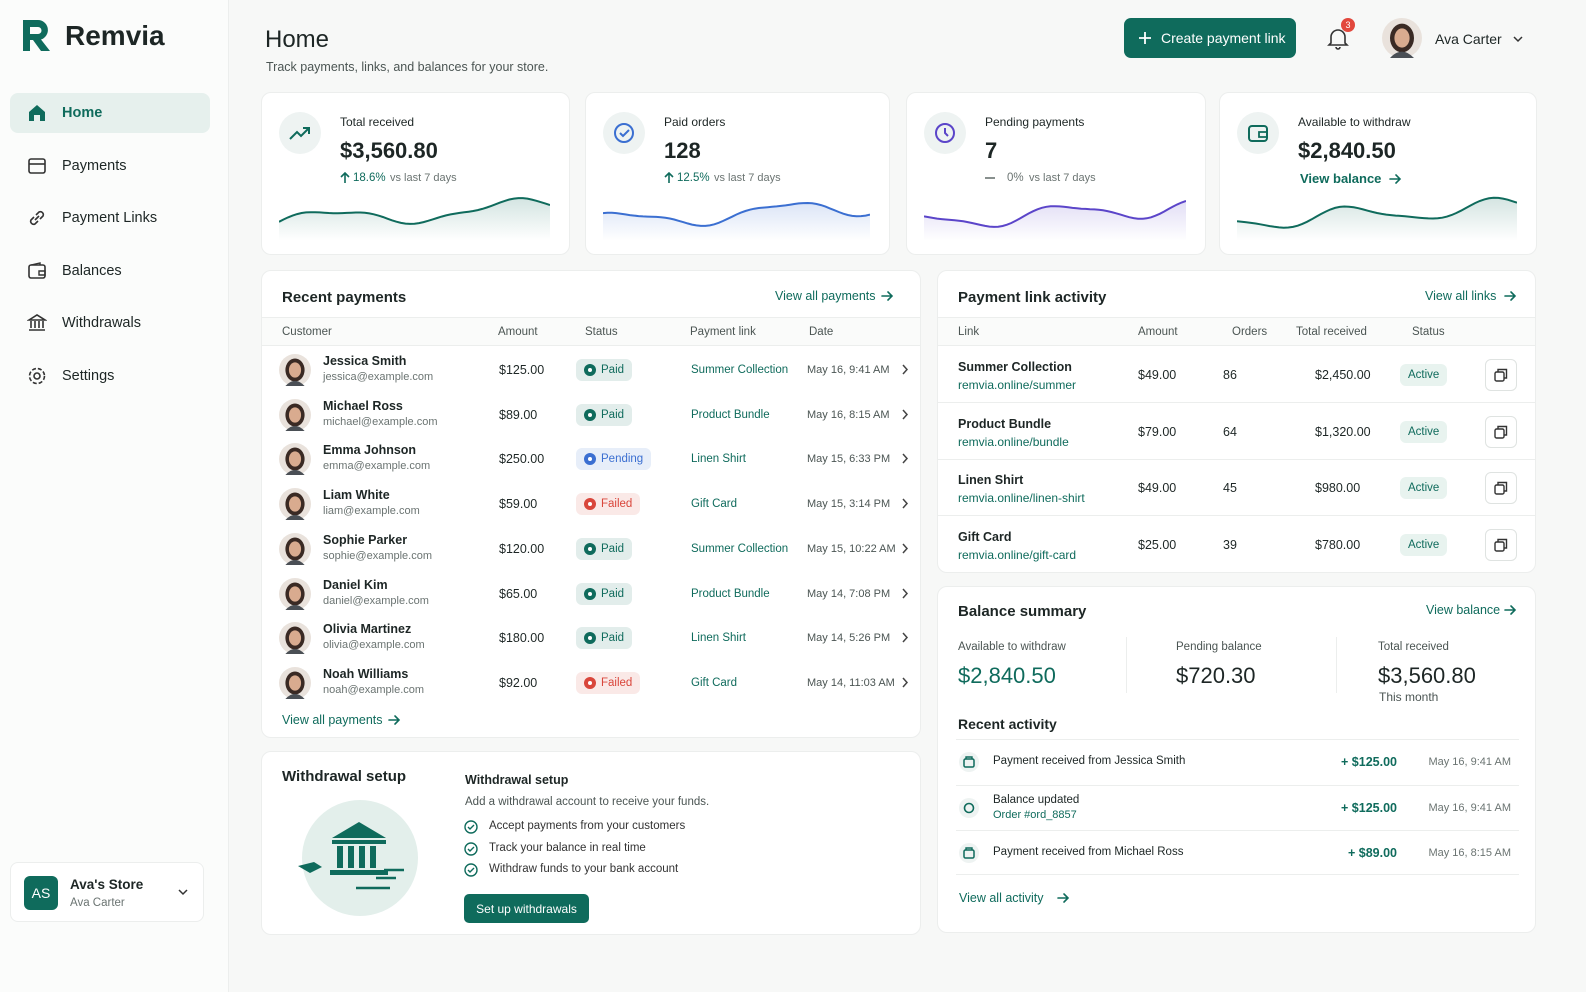  Describe the element at coordinates (526, 908) in the screenshot. I see `setup-withdrawals-button: Set up withdrawals` at that location.